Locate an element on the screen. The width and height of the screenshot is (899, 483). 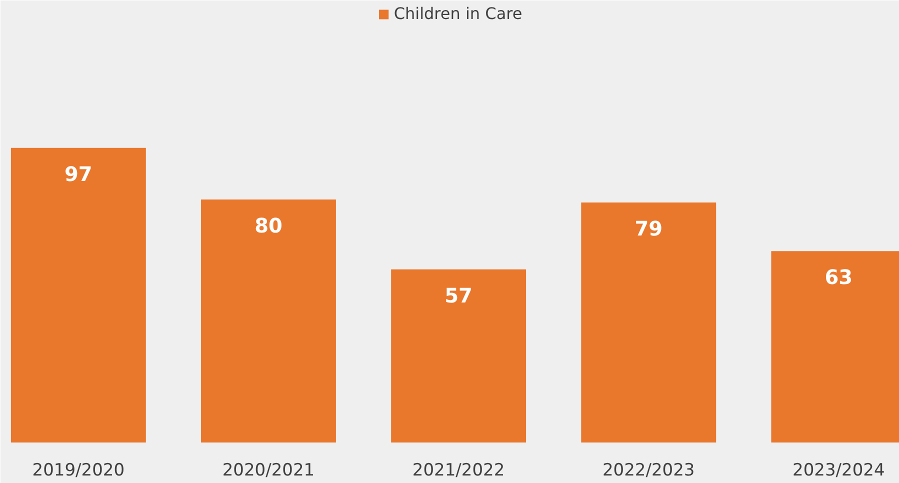
x-tick-label: 2021/2022 is located at coordinates (458, 470).